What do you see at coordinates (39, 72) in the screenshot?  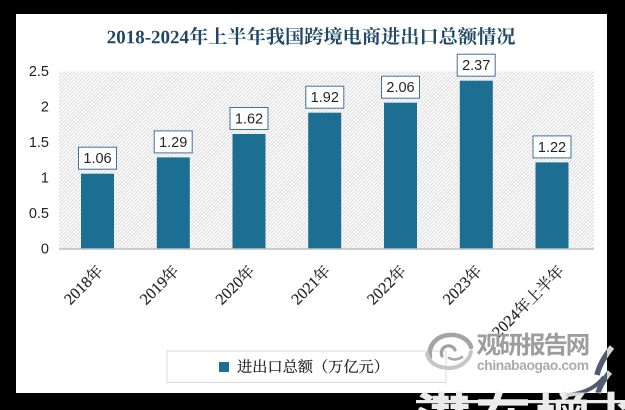 I see `svg-text: 2.5` at bounding box center [39, 72].